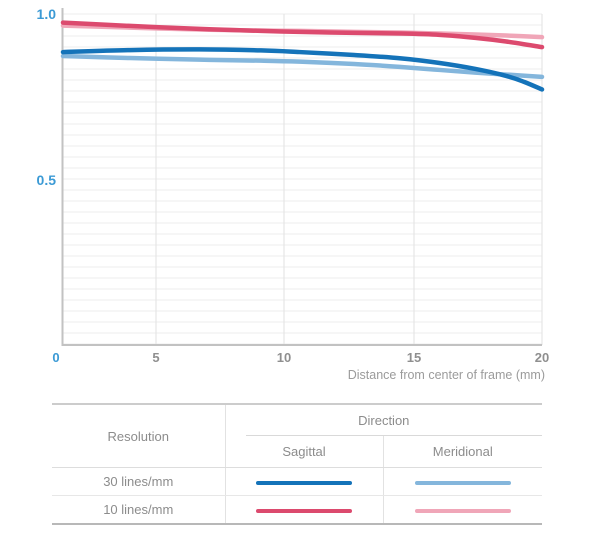 This screenshot has width=604, height=550. I want to click on x-tick-label-5: 5, so click(156, 357).